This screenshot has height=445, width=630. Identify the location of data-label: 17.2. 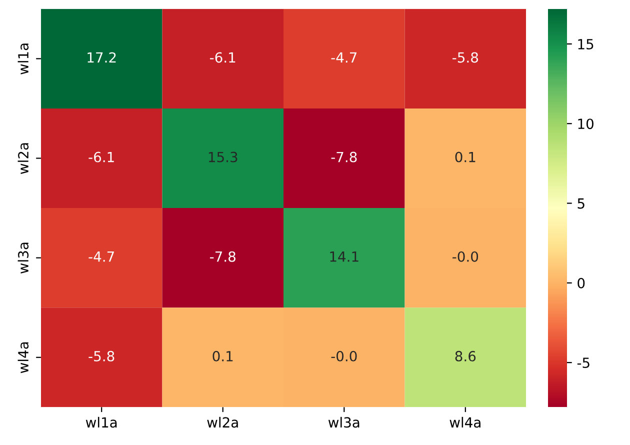
(102, 57).